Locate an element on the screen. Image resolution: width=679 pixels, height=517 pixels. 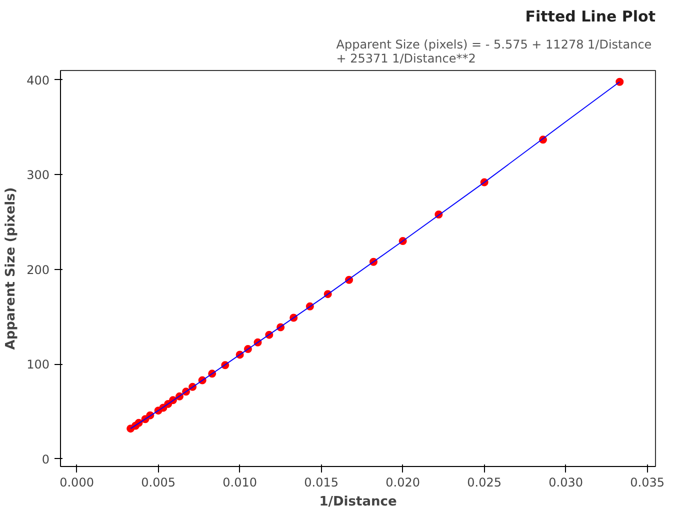
y-tick-label: 300 is located at coordinates (38, 175).